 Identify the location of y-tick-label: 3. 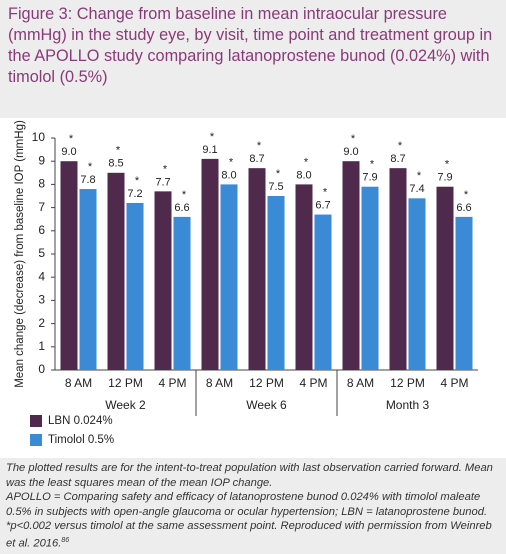
(41, 300).